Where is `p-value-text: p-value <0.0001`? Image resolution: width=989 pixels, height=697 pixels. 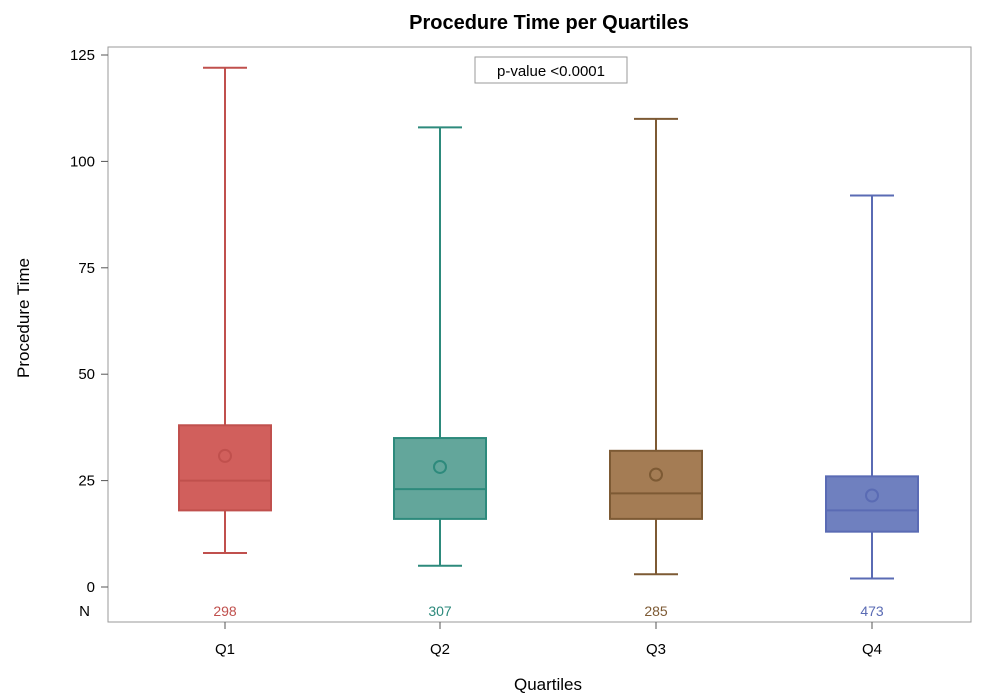
p-value-text: p-value <0.0001 is located at coordinates (551, 71).